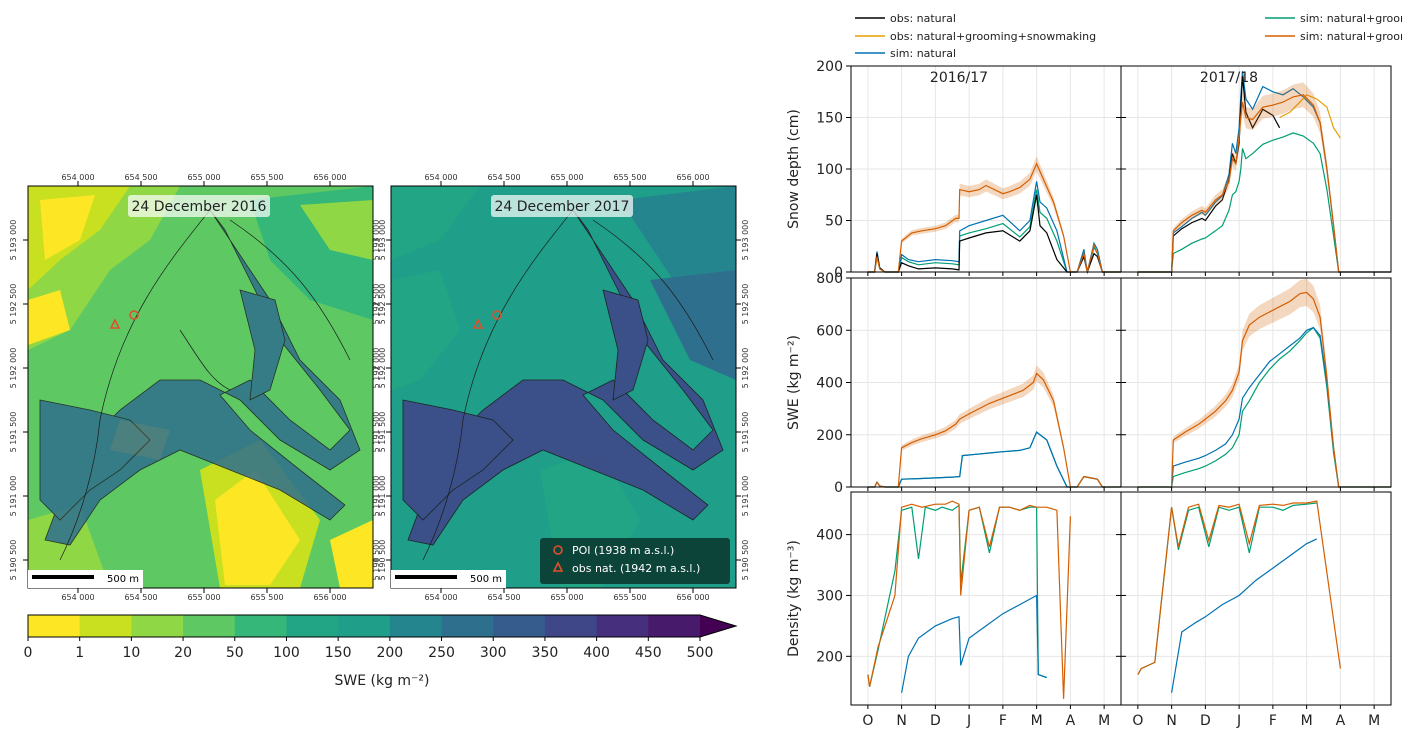 The image size is (1402, 731). Describe the element at coordinates (487, 319) in the screenshot. I see `map-markers` at that location.